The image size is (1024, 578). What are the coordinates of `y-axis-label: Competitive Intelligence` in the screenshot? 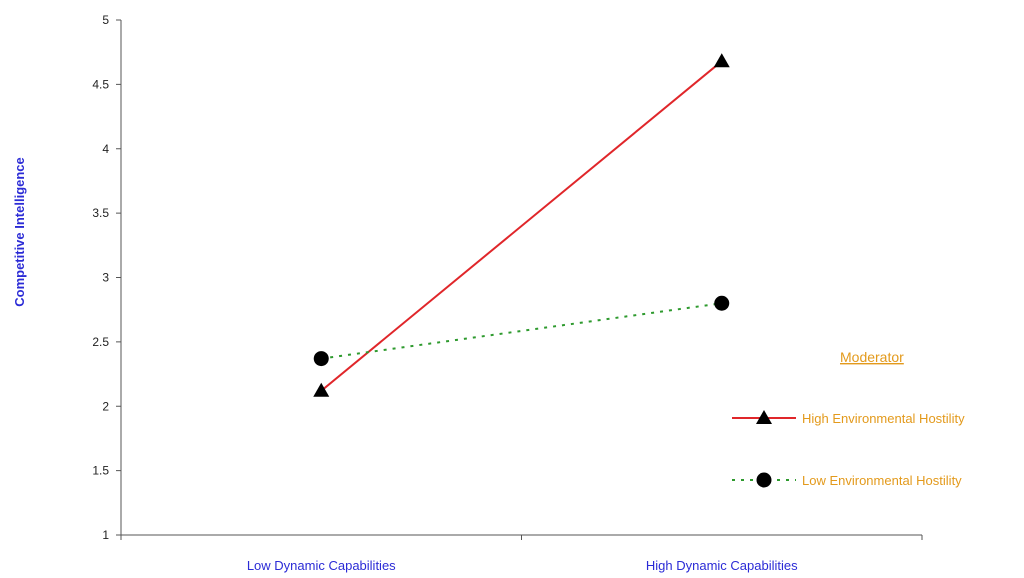 It's located at (19, 232).